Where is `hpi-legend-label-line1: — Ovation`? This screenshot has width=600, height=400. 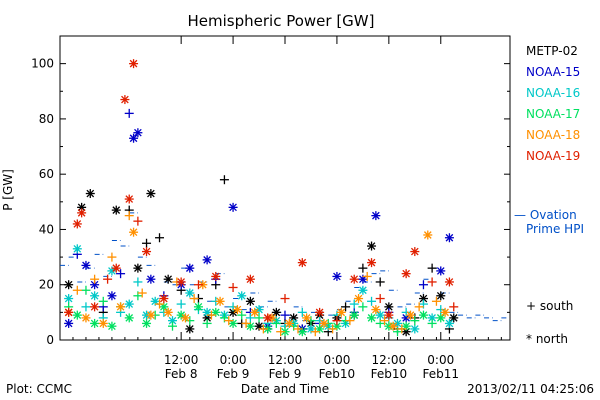 hpi-legend-label-line1: — Ovation is located at coordinates (545, 215).